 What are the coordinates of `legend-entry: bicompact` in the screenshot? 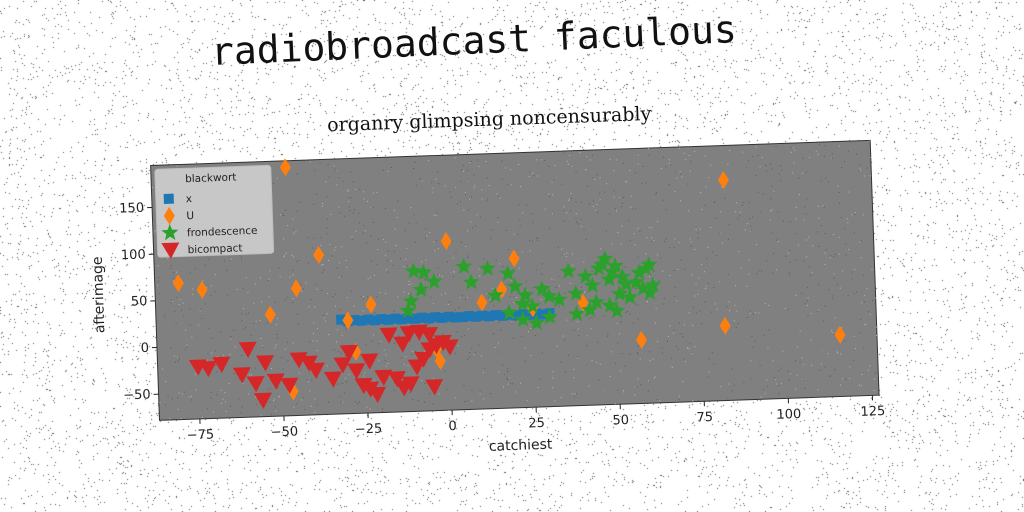 It's located at (202, 250).